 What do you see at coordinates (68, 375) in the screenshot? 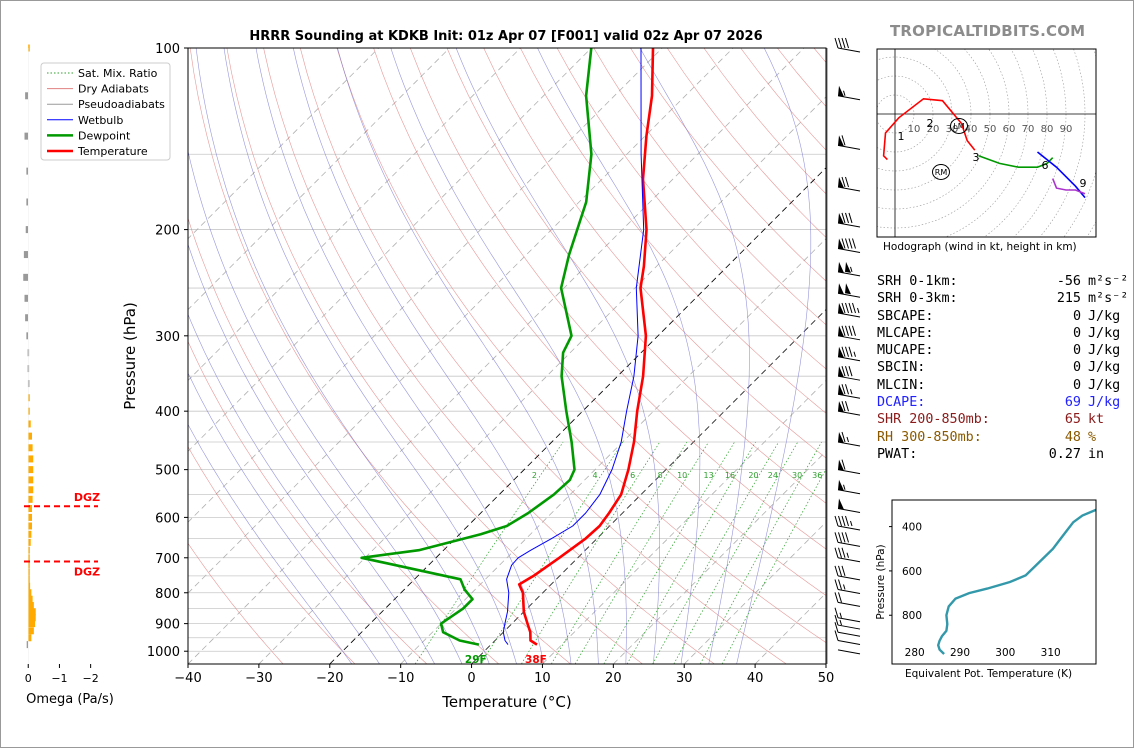
I see `omega-plot: 0 −1 −2 Omega (Pa/s) DGZ DGZ` at bounding box center [68, 375].